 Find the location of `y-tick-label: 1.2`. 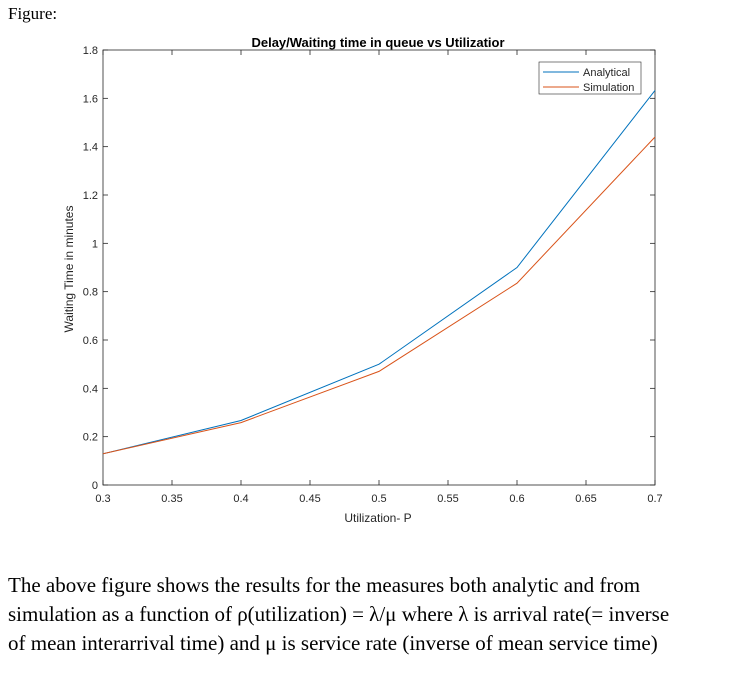

y-tick-label: 1.2 is located at coordinates (90, 196).